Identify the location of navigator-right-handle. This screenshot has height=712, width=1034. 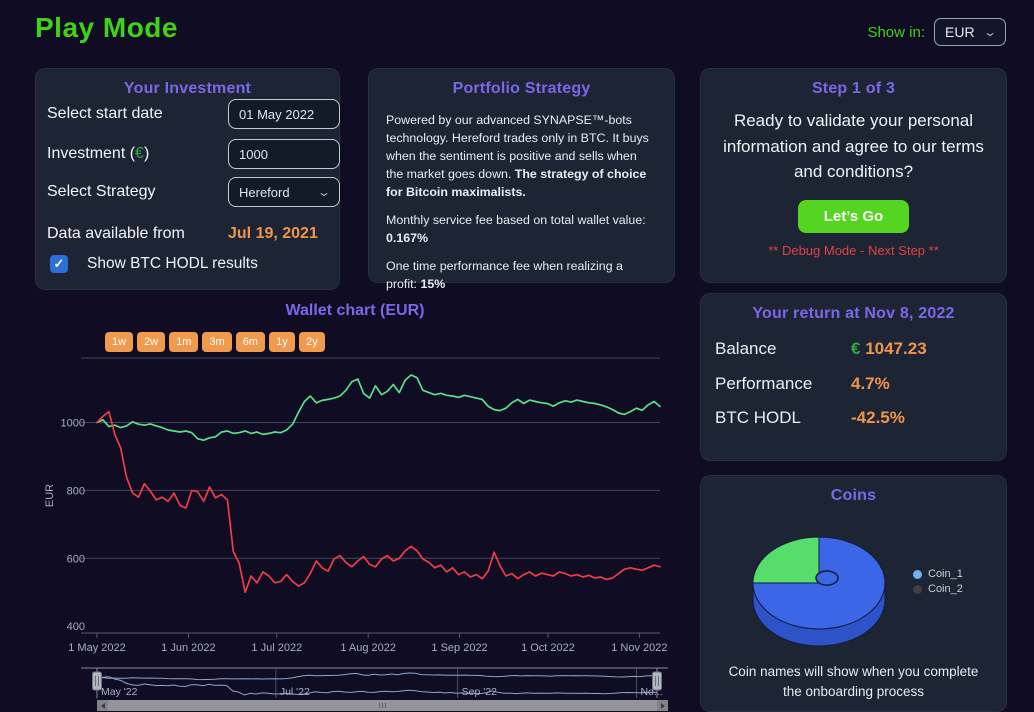
(657, 681).